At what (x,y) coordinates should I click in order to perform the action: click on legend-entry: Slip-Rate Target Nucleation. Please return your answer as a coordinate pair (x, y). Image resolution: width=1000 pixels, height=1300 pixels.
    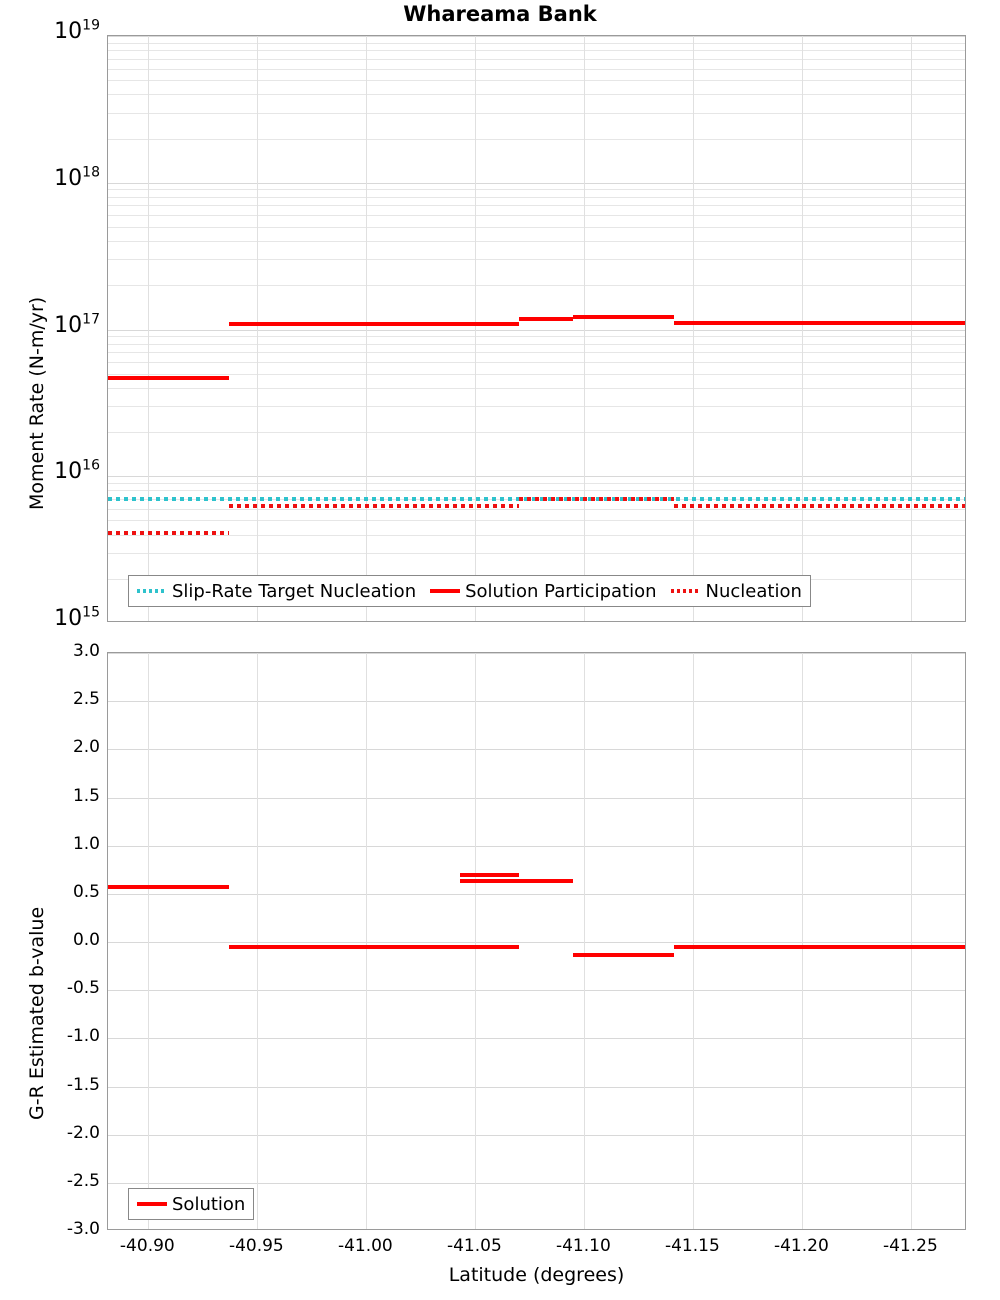
    Looking at the image, I should click on (276, 591).